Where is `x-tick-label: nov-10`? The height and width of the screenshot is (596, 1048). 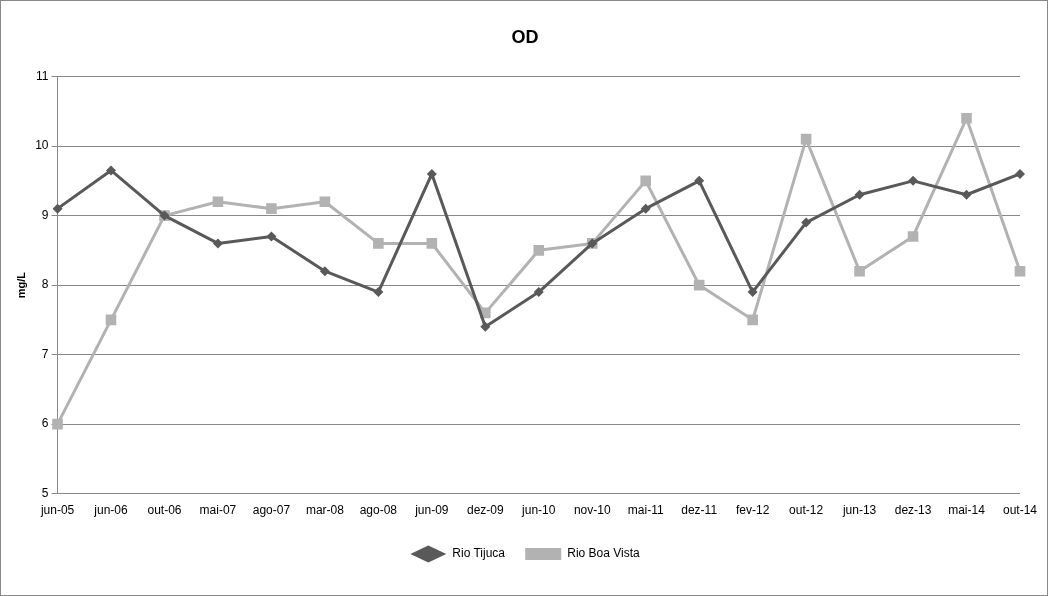 x-tick-label: nov-10 is located at coordinates (592, 510).